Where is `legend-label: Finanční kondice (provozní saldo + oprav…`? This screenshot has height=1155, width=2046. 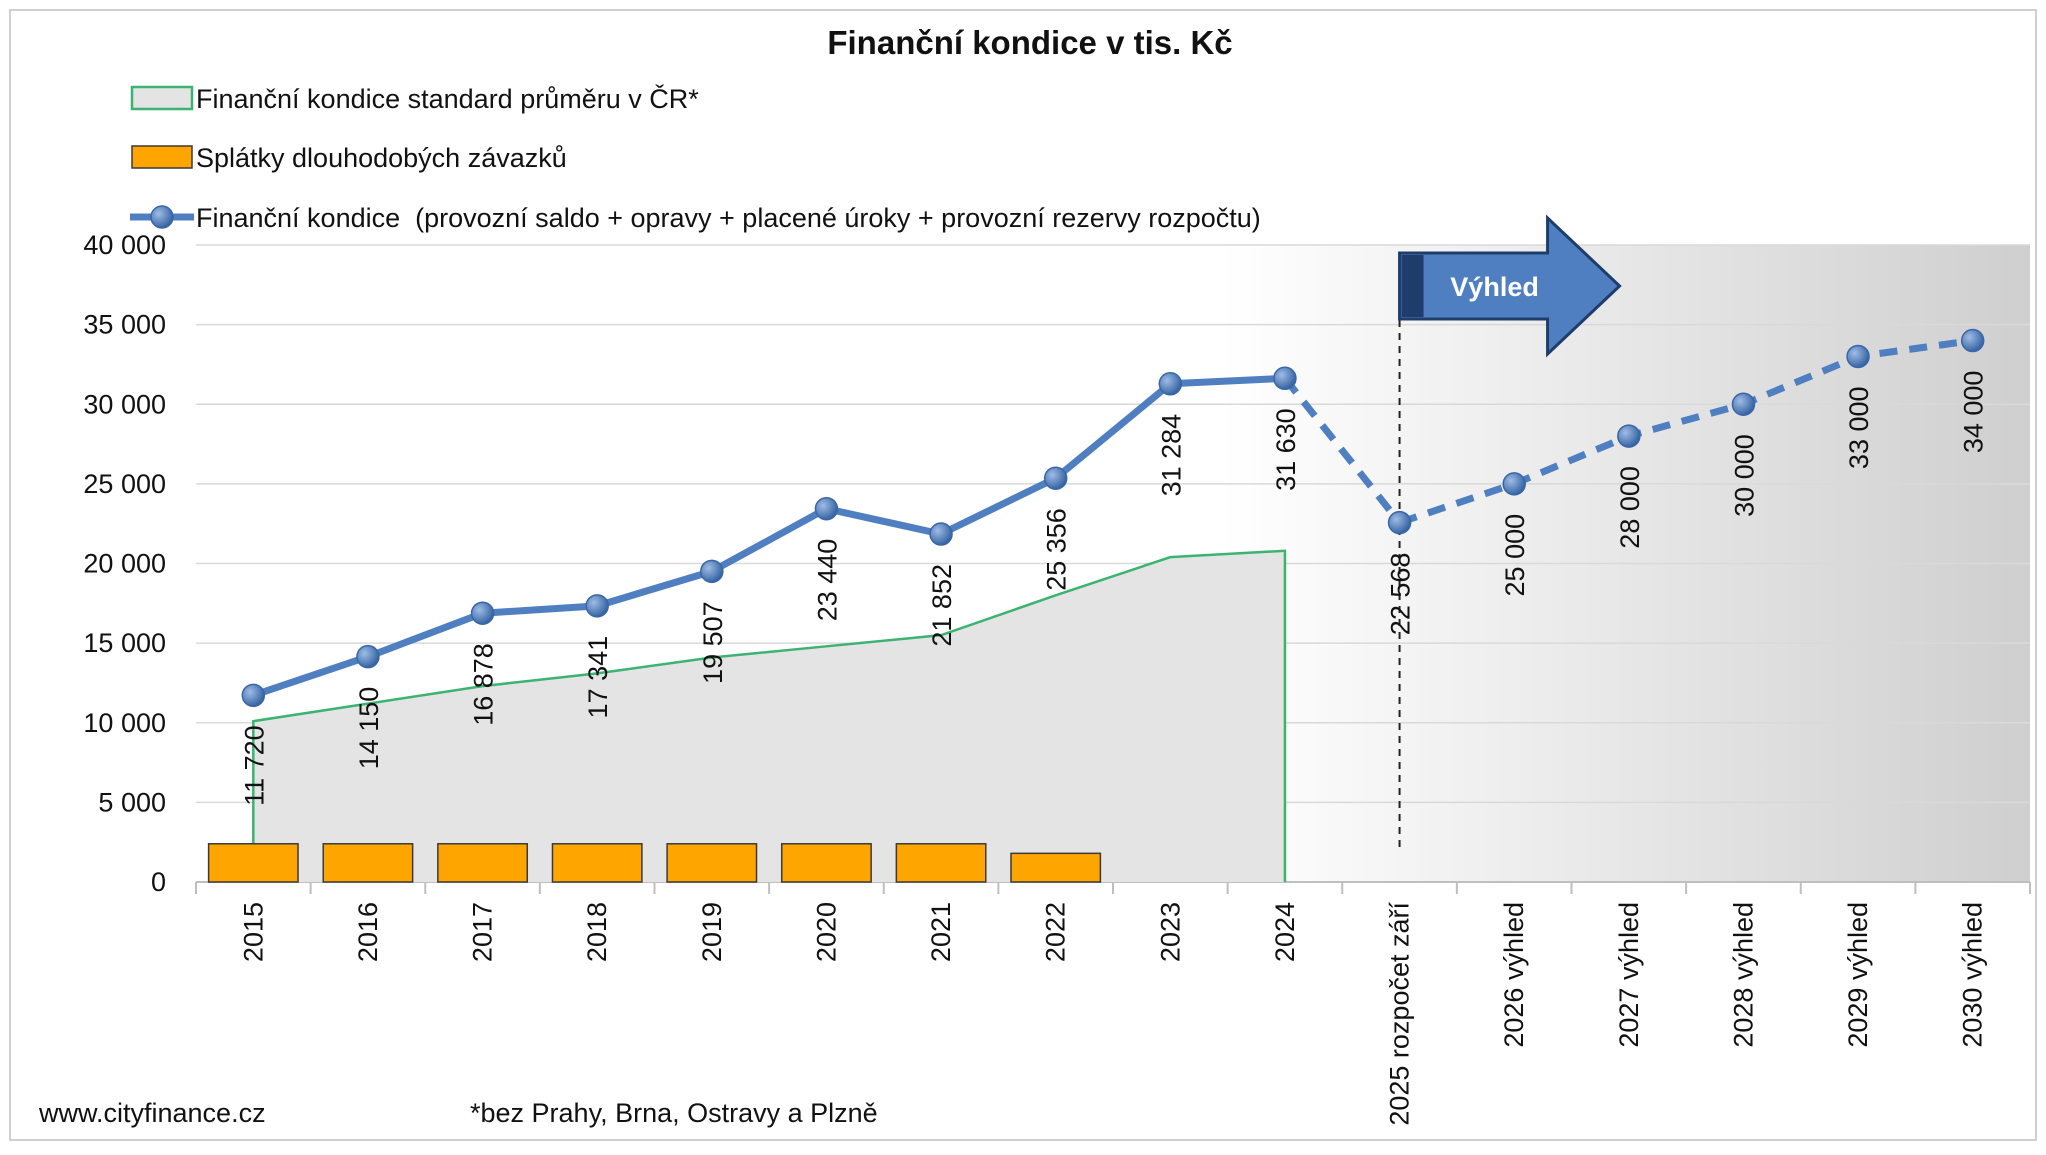
legend-label: Finanční kondice (provozní saldo + oprav… is located at coordinates (728, 218).